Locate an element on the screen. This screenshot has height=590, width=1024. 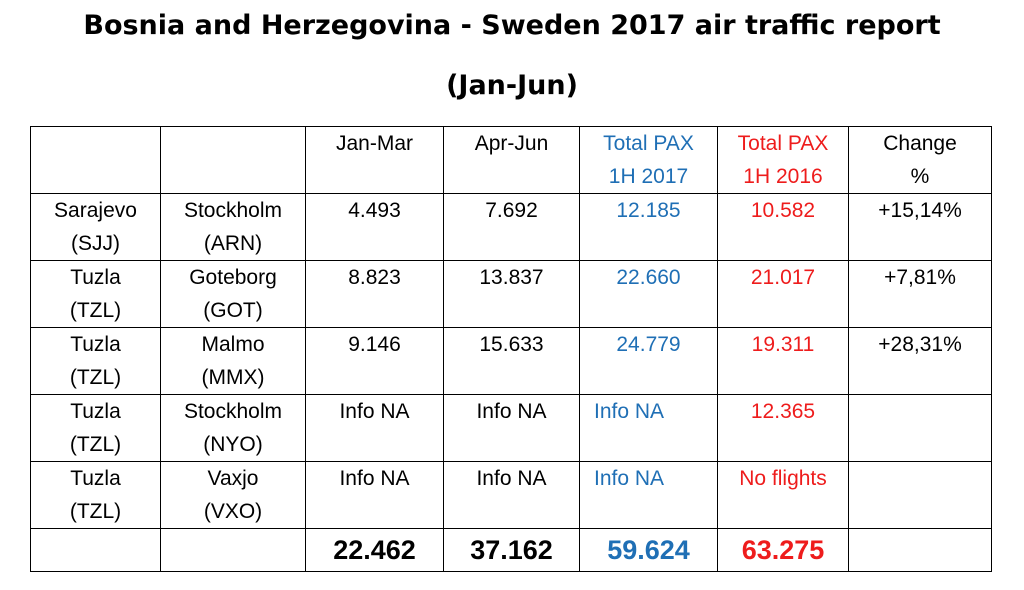
jan-mar-cell: 4.493 is located at coordinates (374, 227).